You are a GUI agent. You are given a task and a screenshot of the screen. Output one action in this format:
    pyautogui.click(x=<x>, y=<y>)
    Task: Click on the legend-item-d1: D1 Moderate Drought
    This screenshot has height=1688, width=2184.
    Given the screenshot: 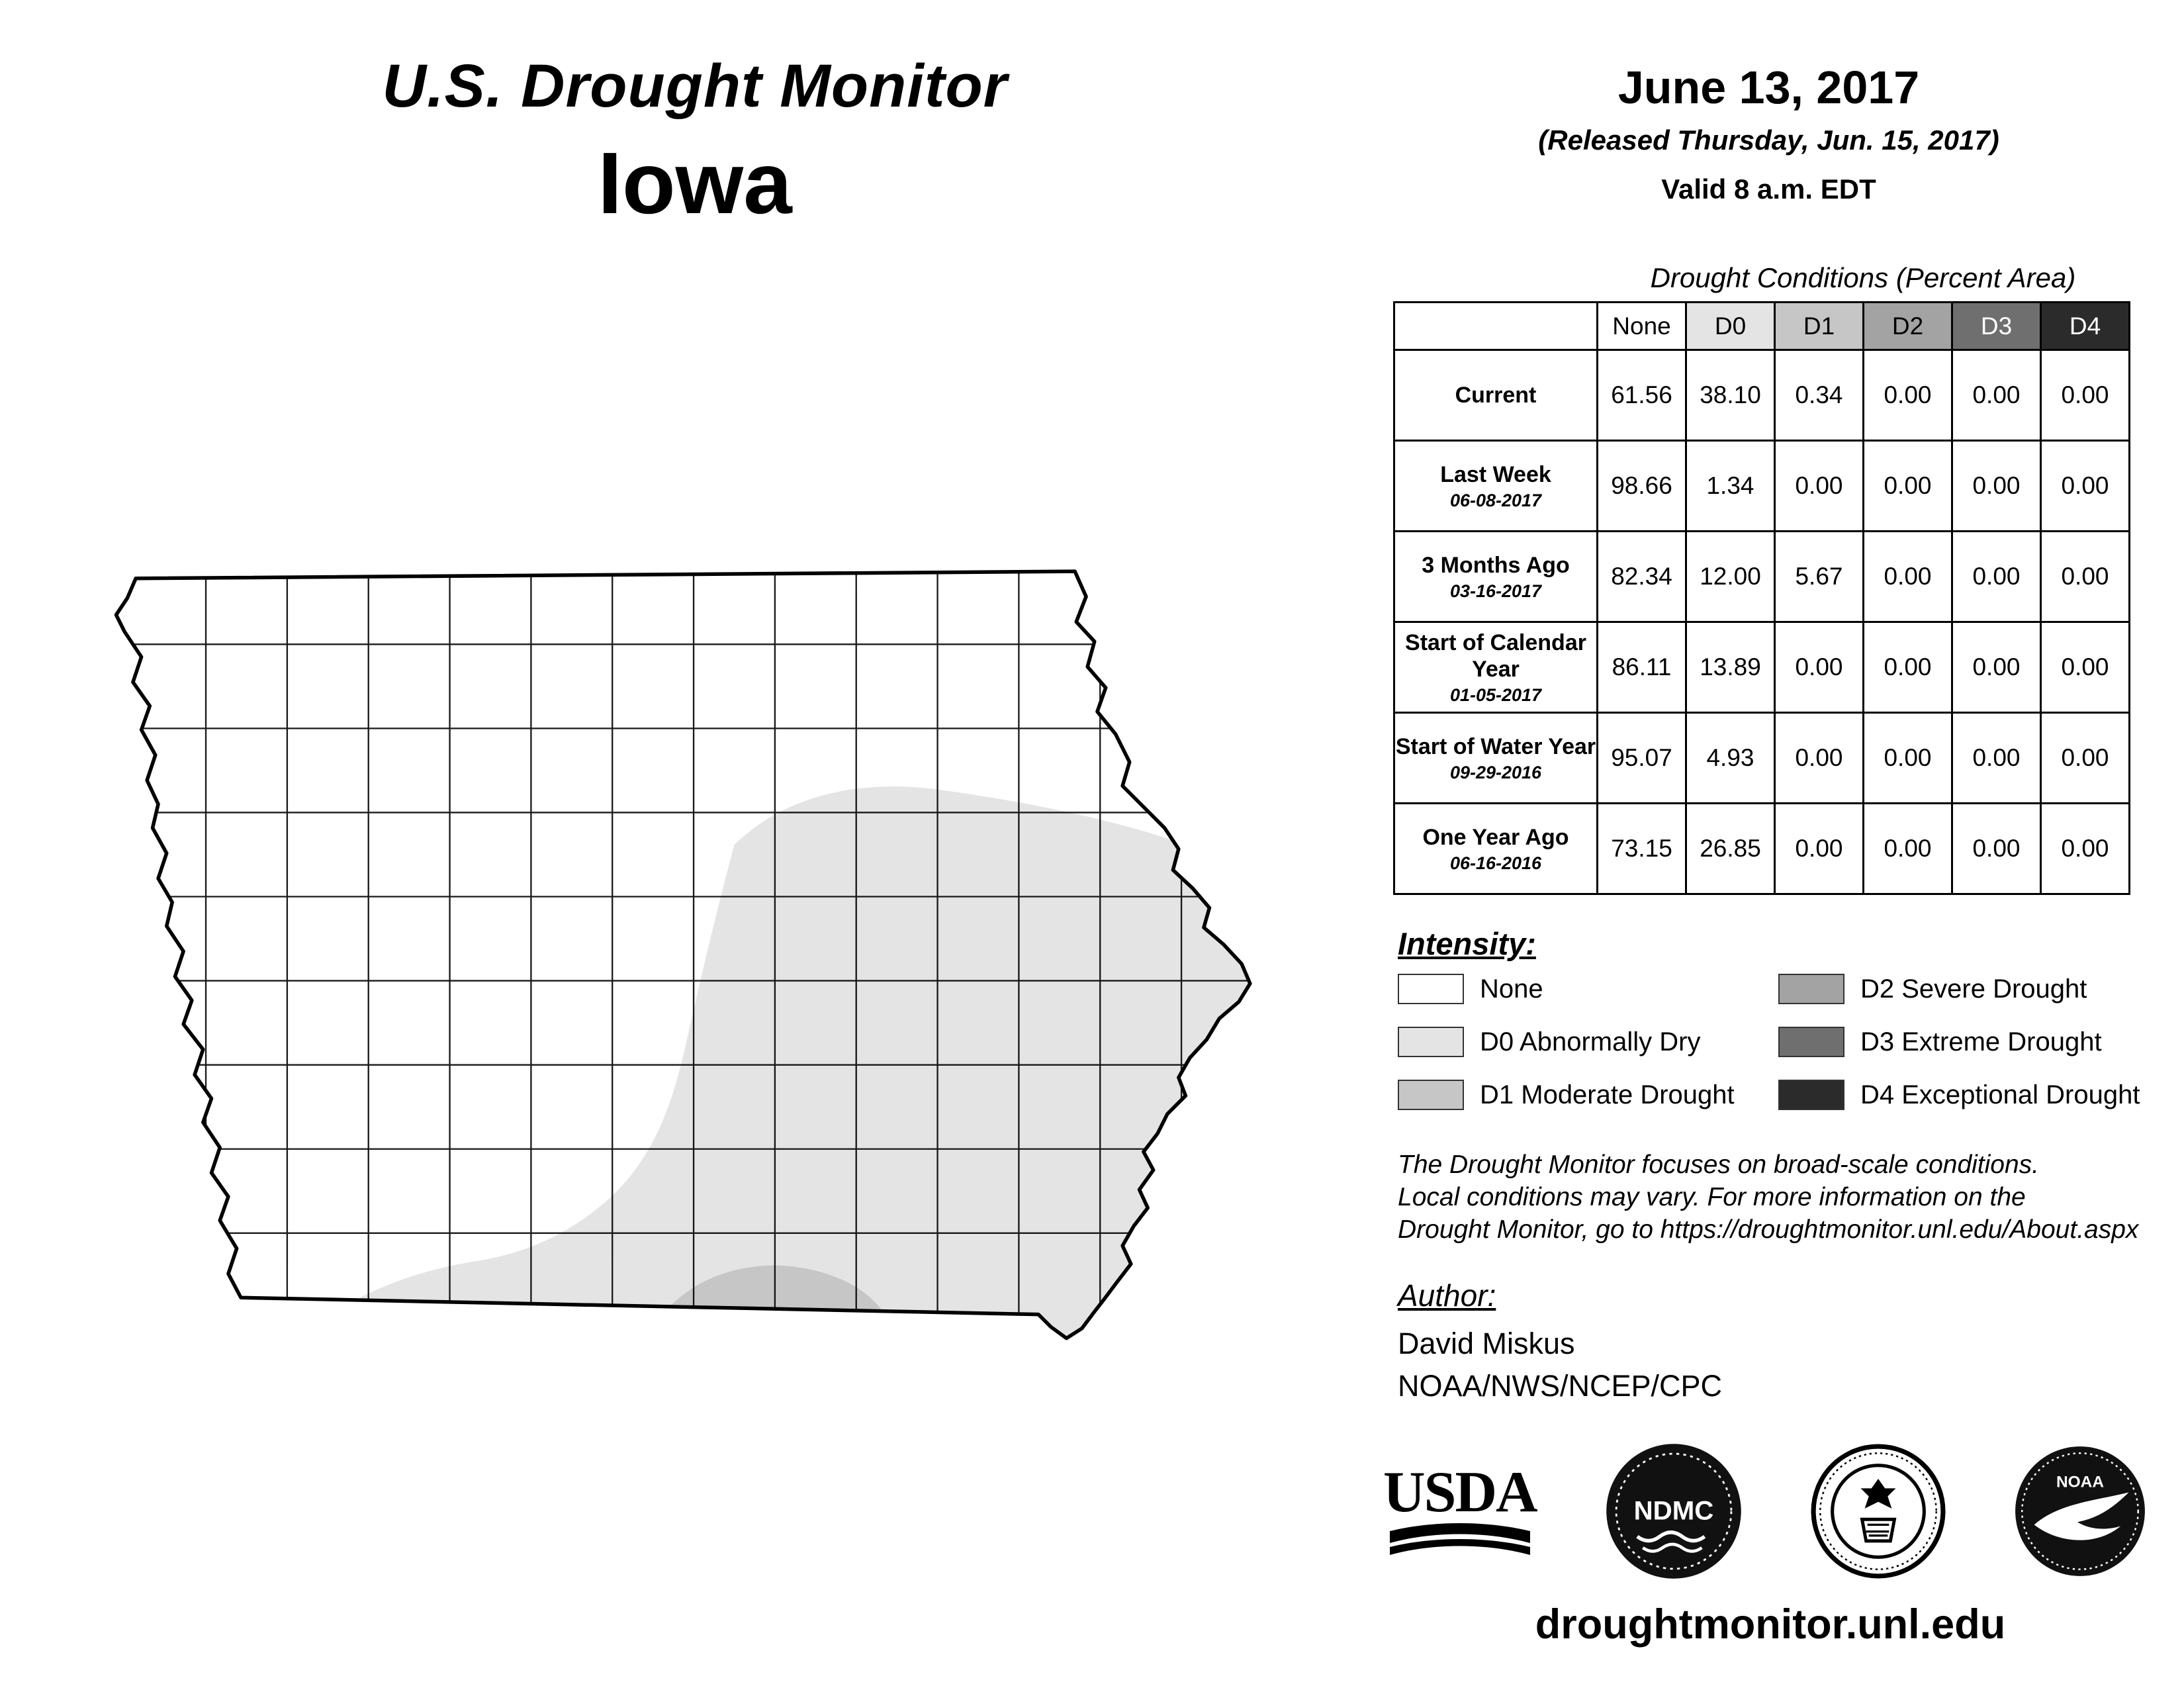 What is the action you would take?
    pyautogui.click(x=1588, y=1095)
    